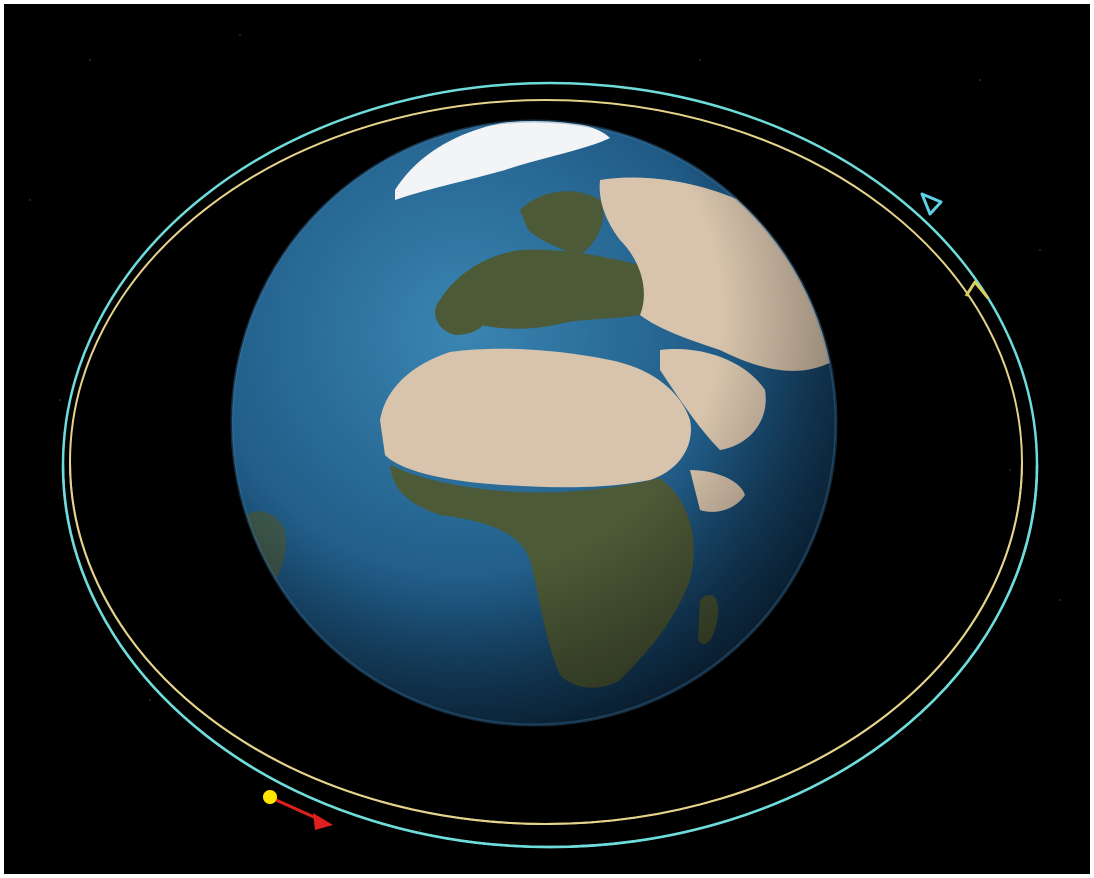  Describe the element at coordinates (270, 797) in the screenshot. I see `satellite-dot` at that location.